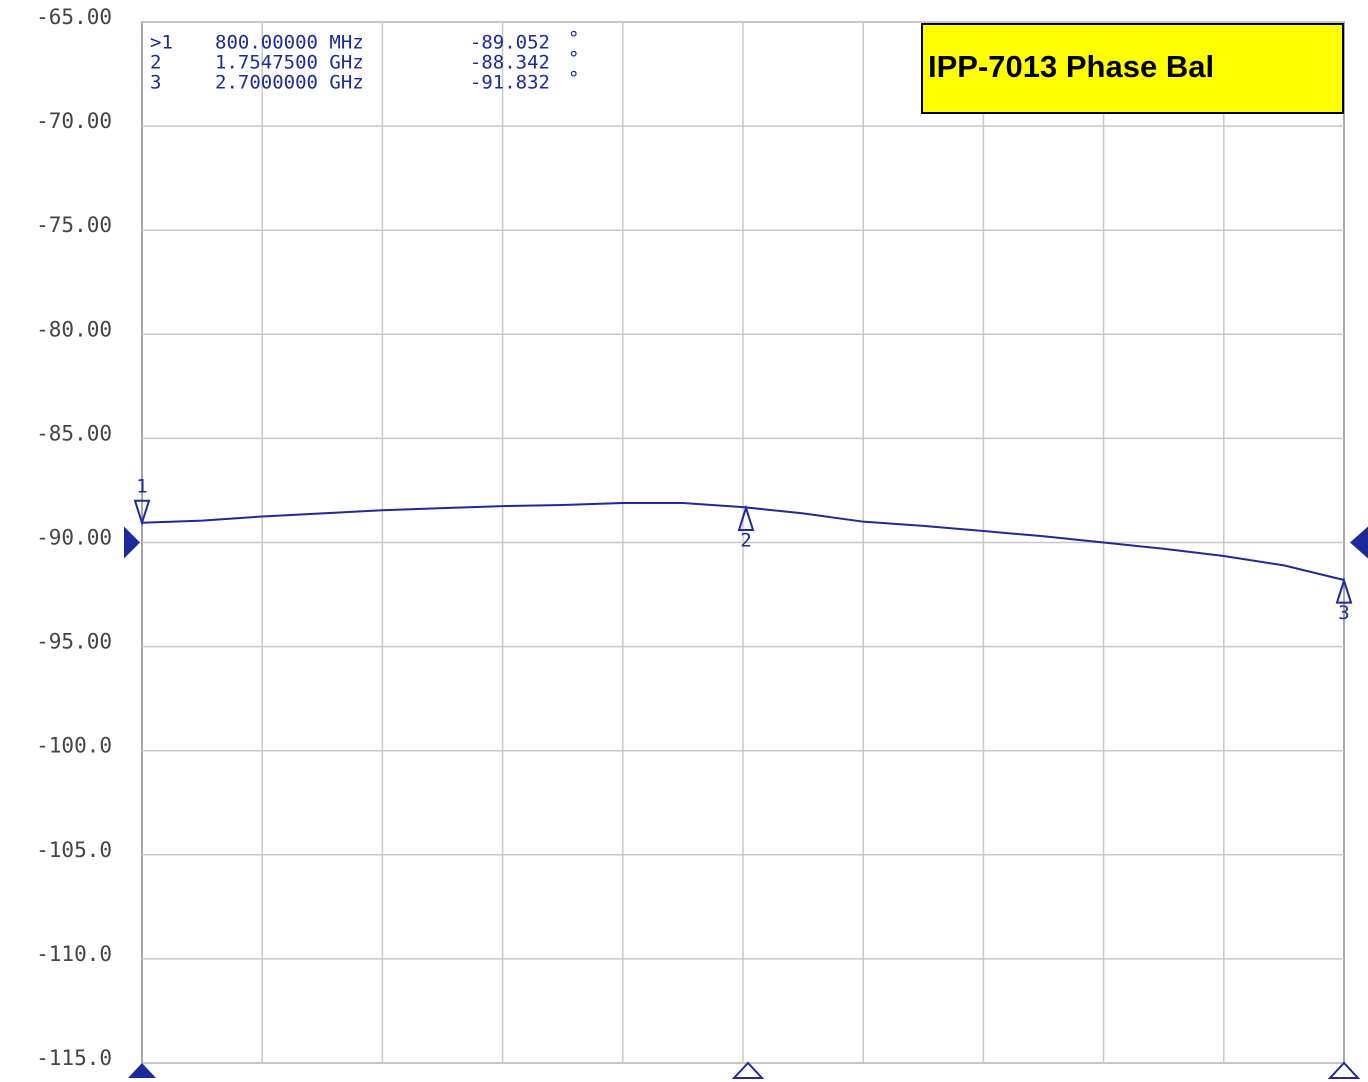 This screenshot has height=1082, width=1368. I want to click on y-tick-label: -110.0, so click(74, 954).